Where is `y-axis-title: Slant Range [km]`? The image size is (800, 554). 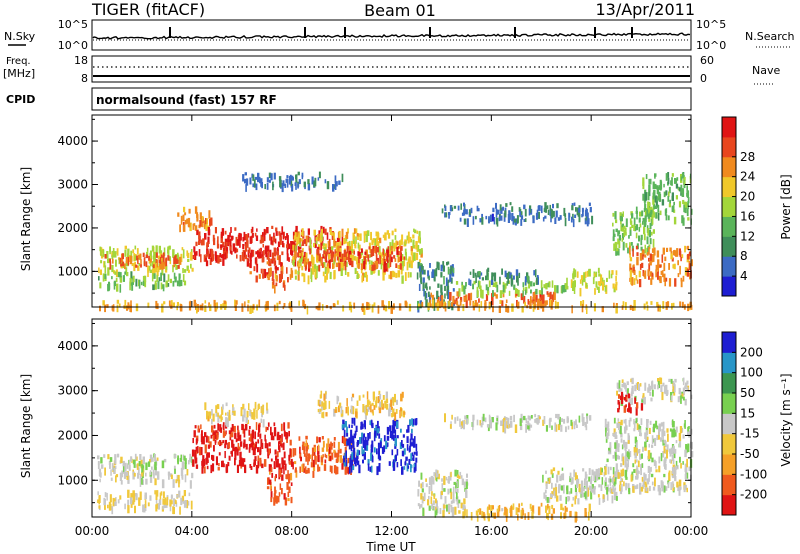
y-axis-title: Slant Range [km] is located at coordinates (26, 426).